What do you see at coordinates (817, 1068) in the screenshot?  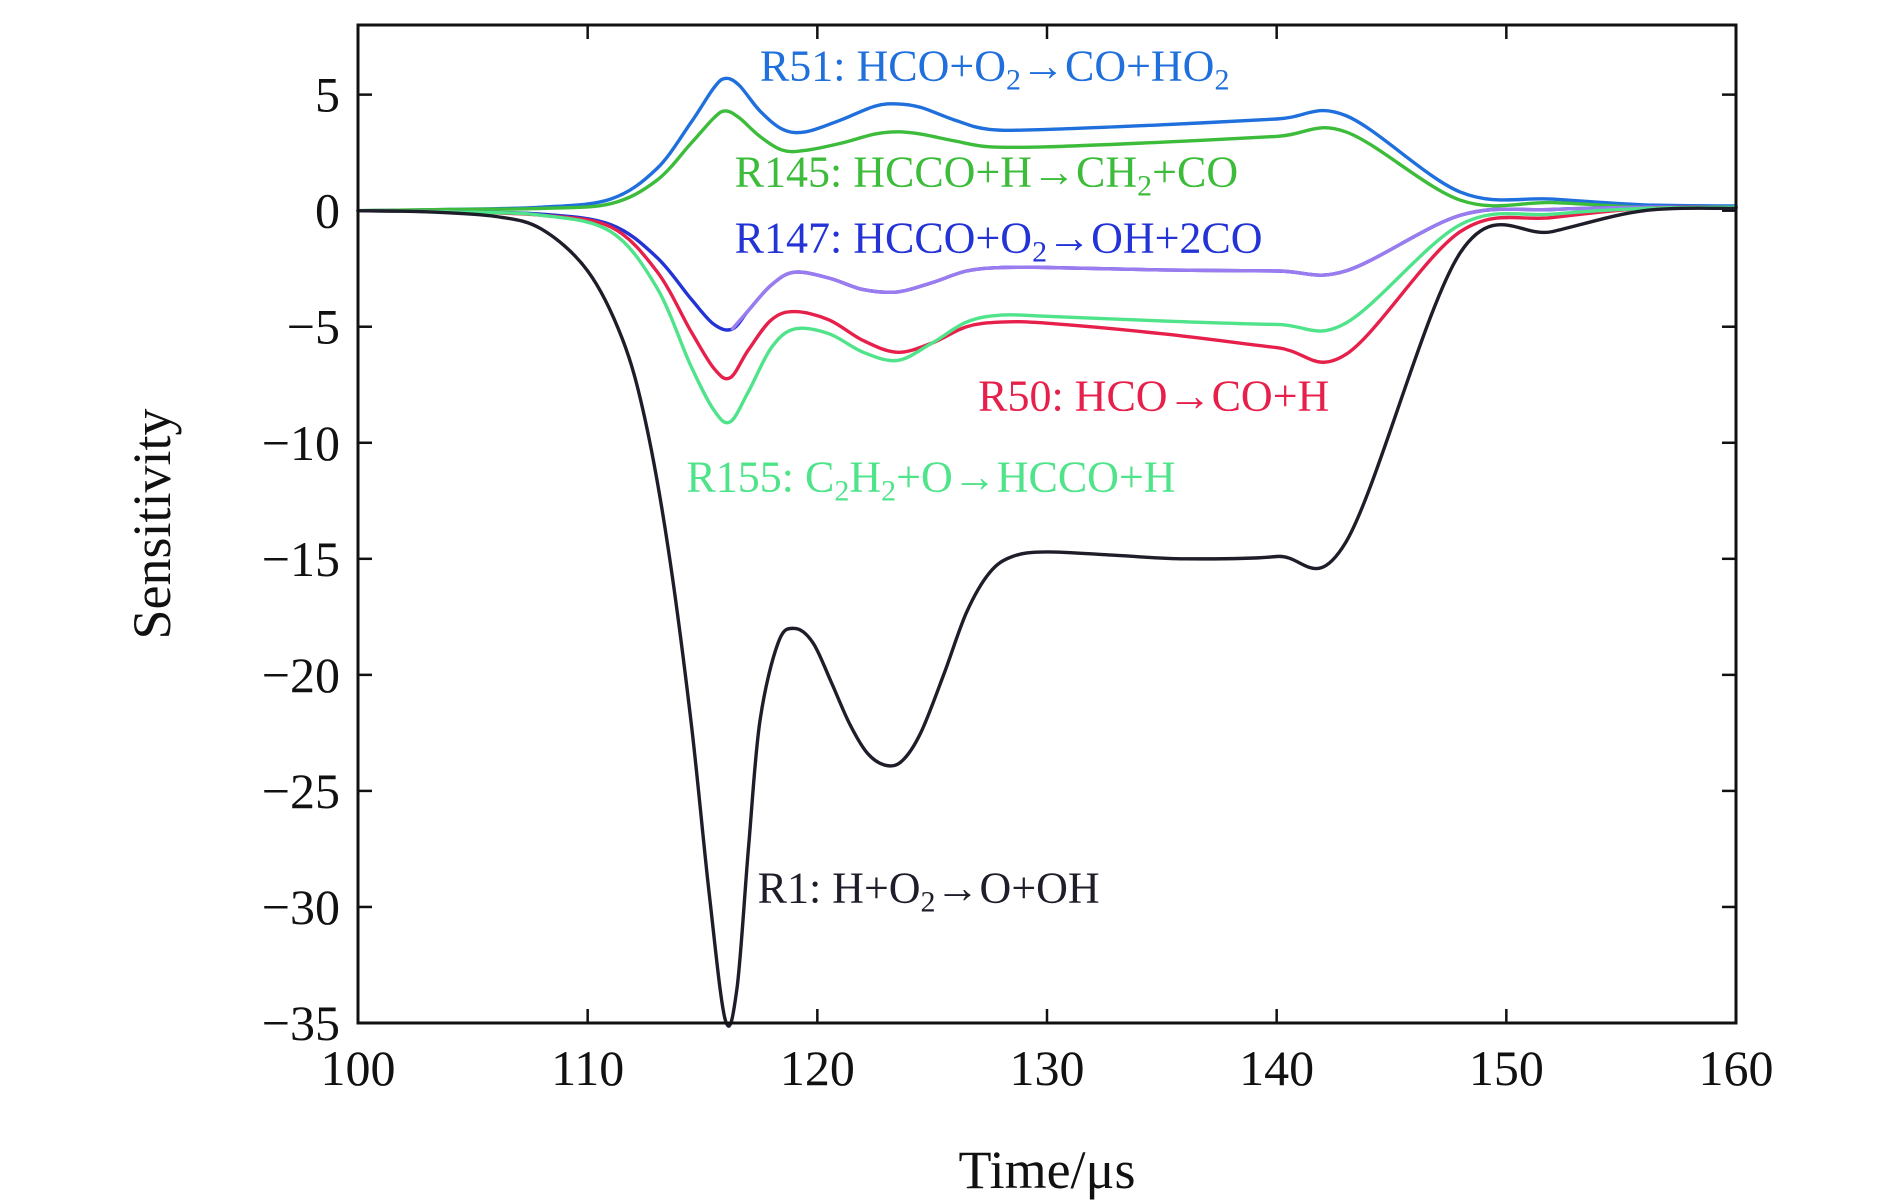 I see `x-tick-label: 120` at bounding box center [817, 1068].